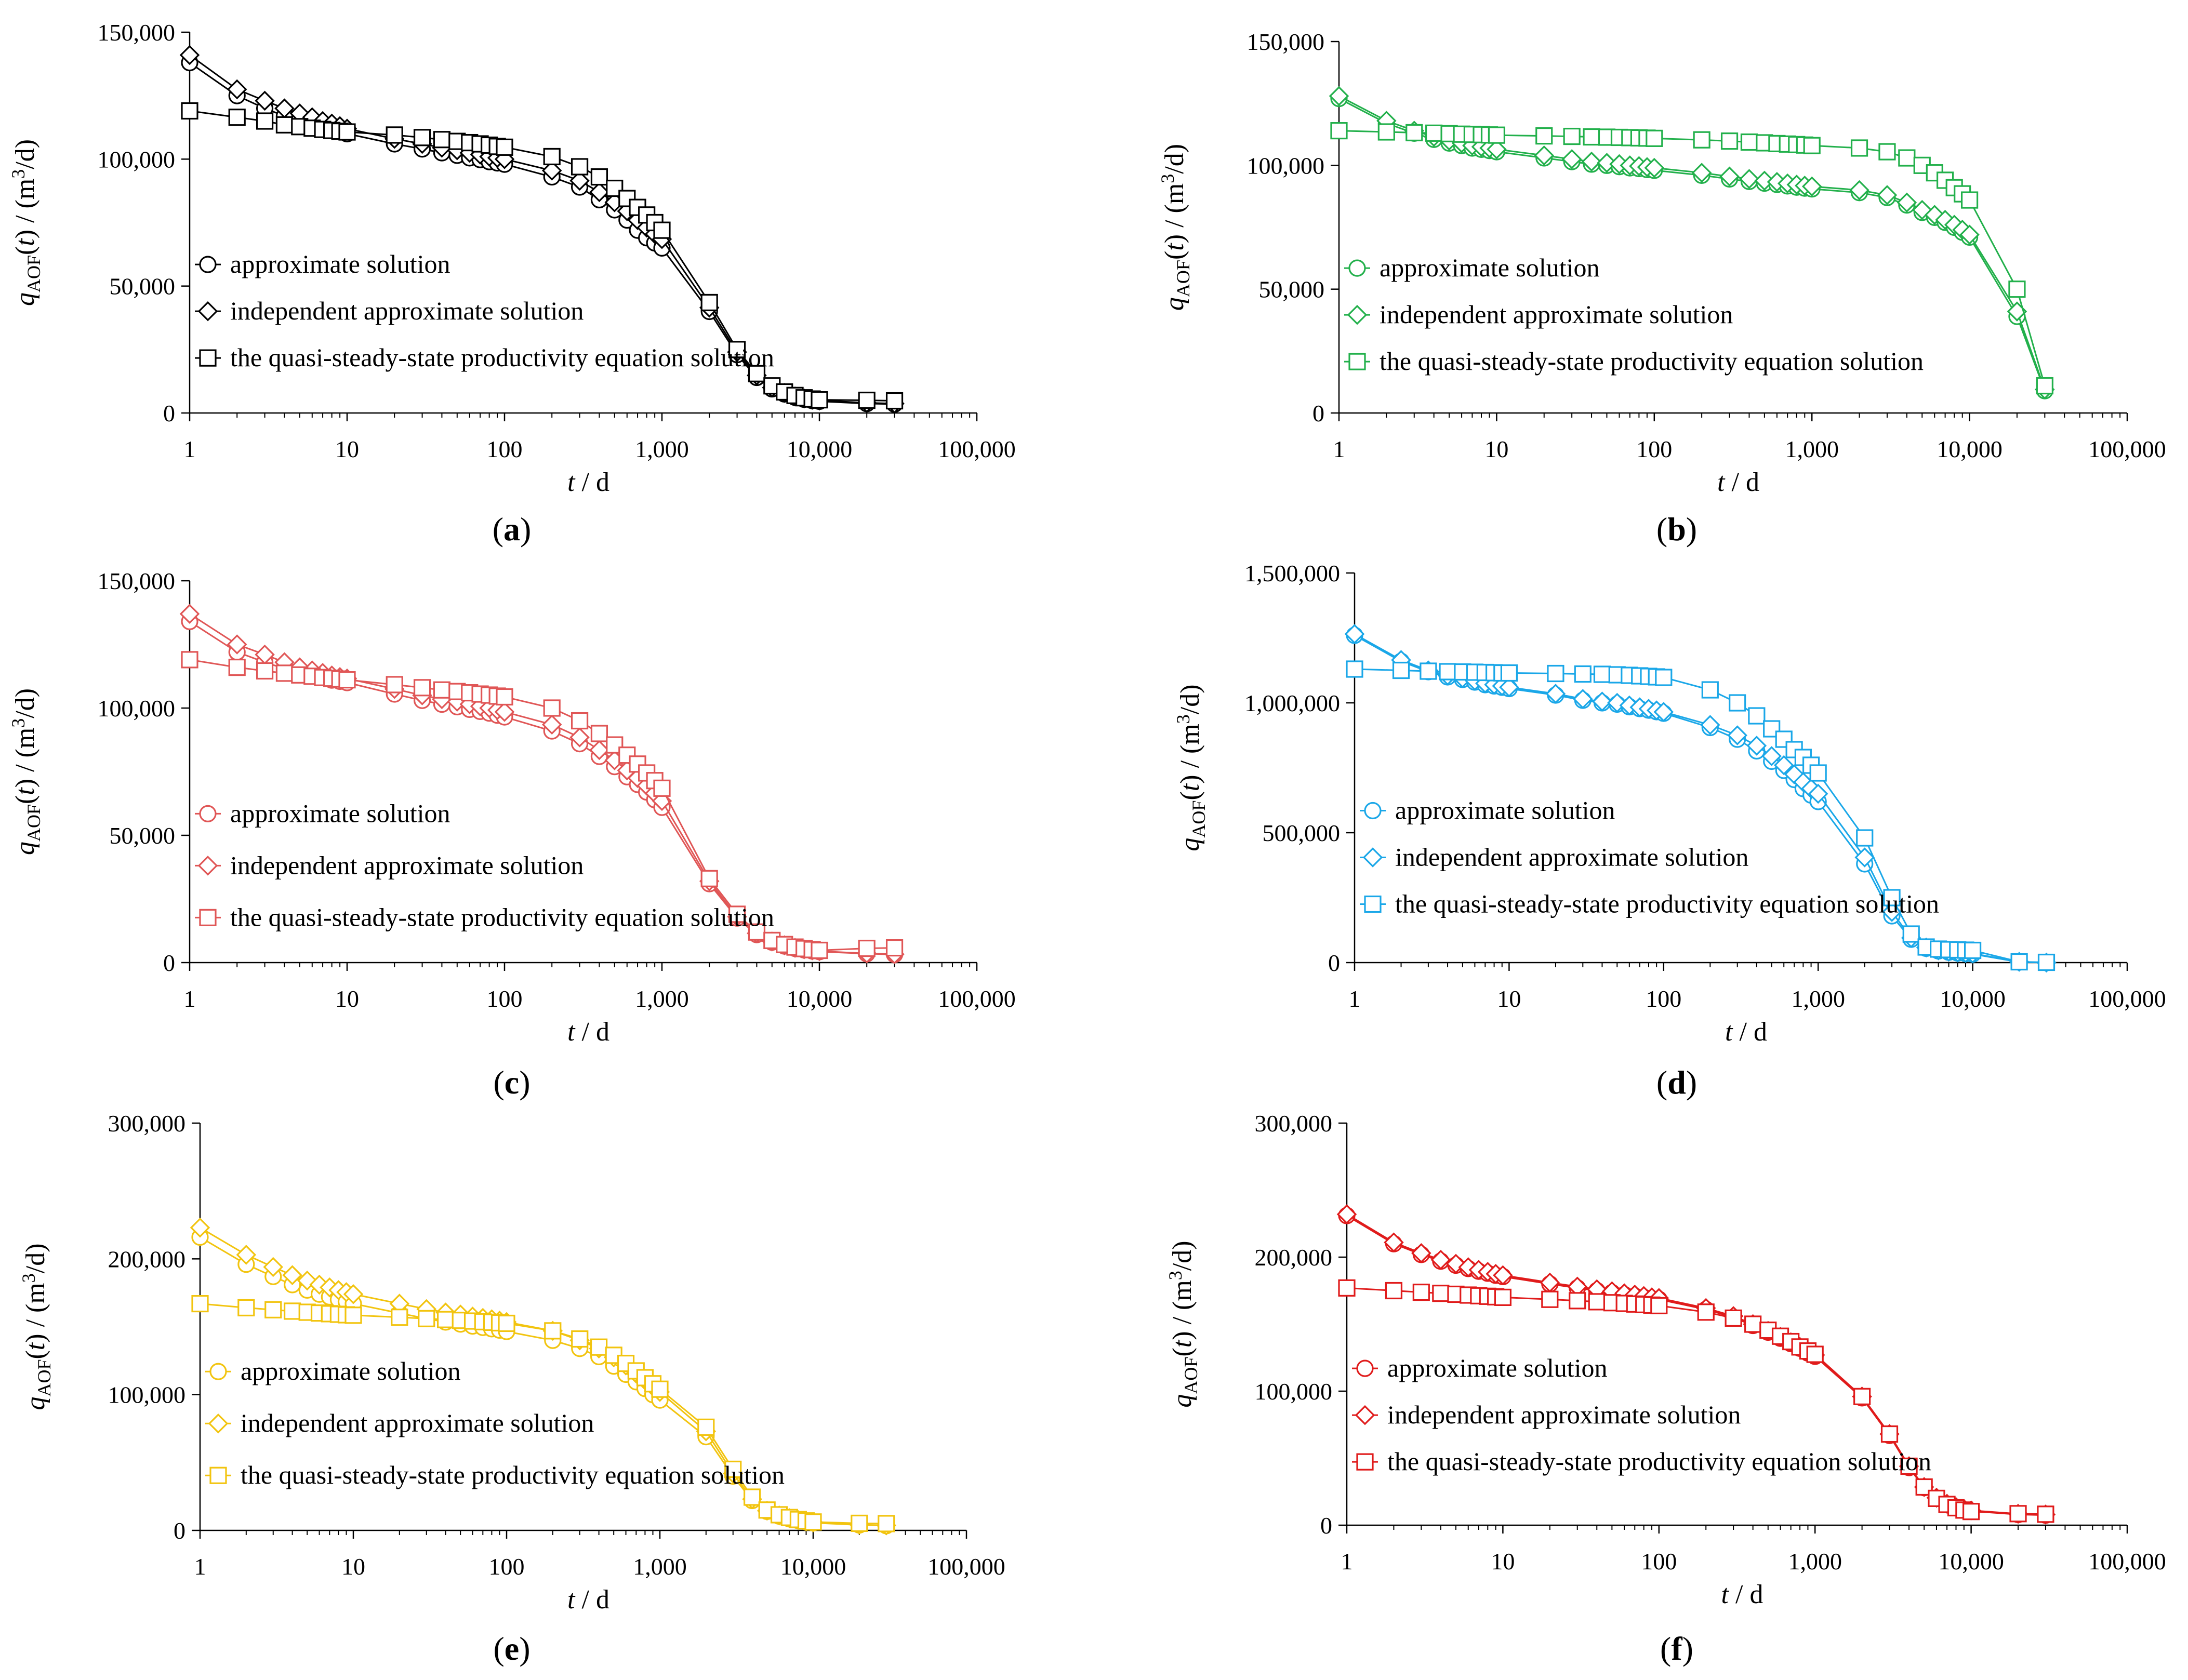 The image size is (2188, 1680). What do you see at coordinates (1286, 42) in the screenshot?
I see `y-tick-label: 150,000` at bounding box center [1286, 42].